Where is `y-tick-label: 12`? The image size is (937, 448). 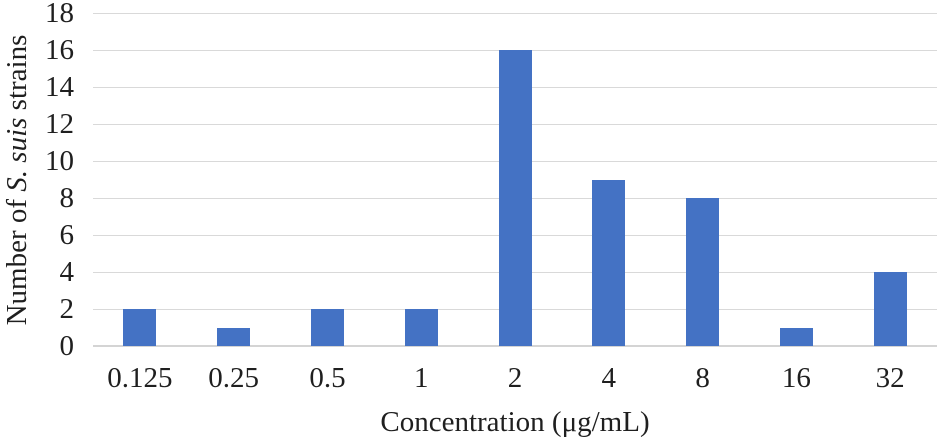 y-tick-label: 12 is located at coordinates (59, 124).